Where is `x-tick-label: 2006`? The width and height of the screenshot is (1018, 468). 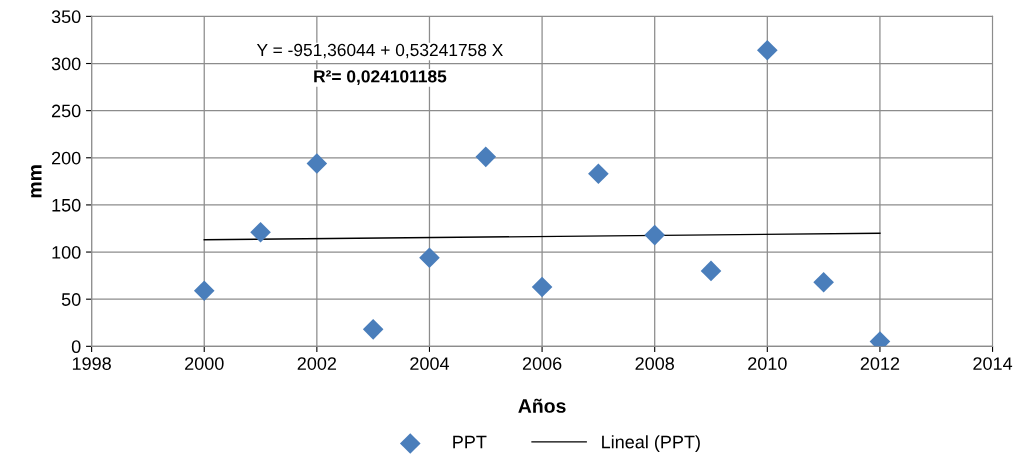 x-tick-label: 2006 is located at coordinates (542, 363).